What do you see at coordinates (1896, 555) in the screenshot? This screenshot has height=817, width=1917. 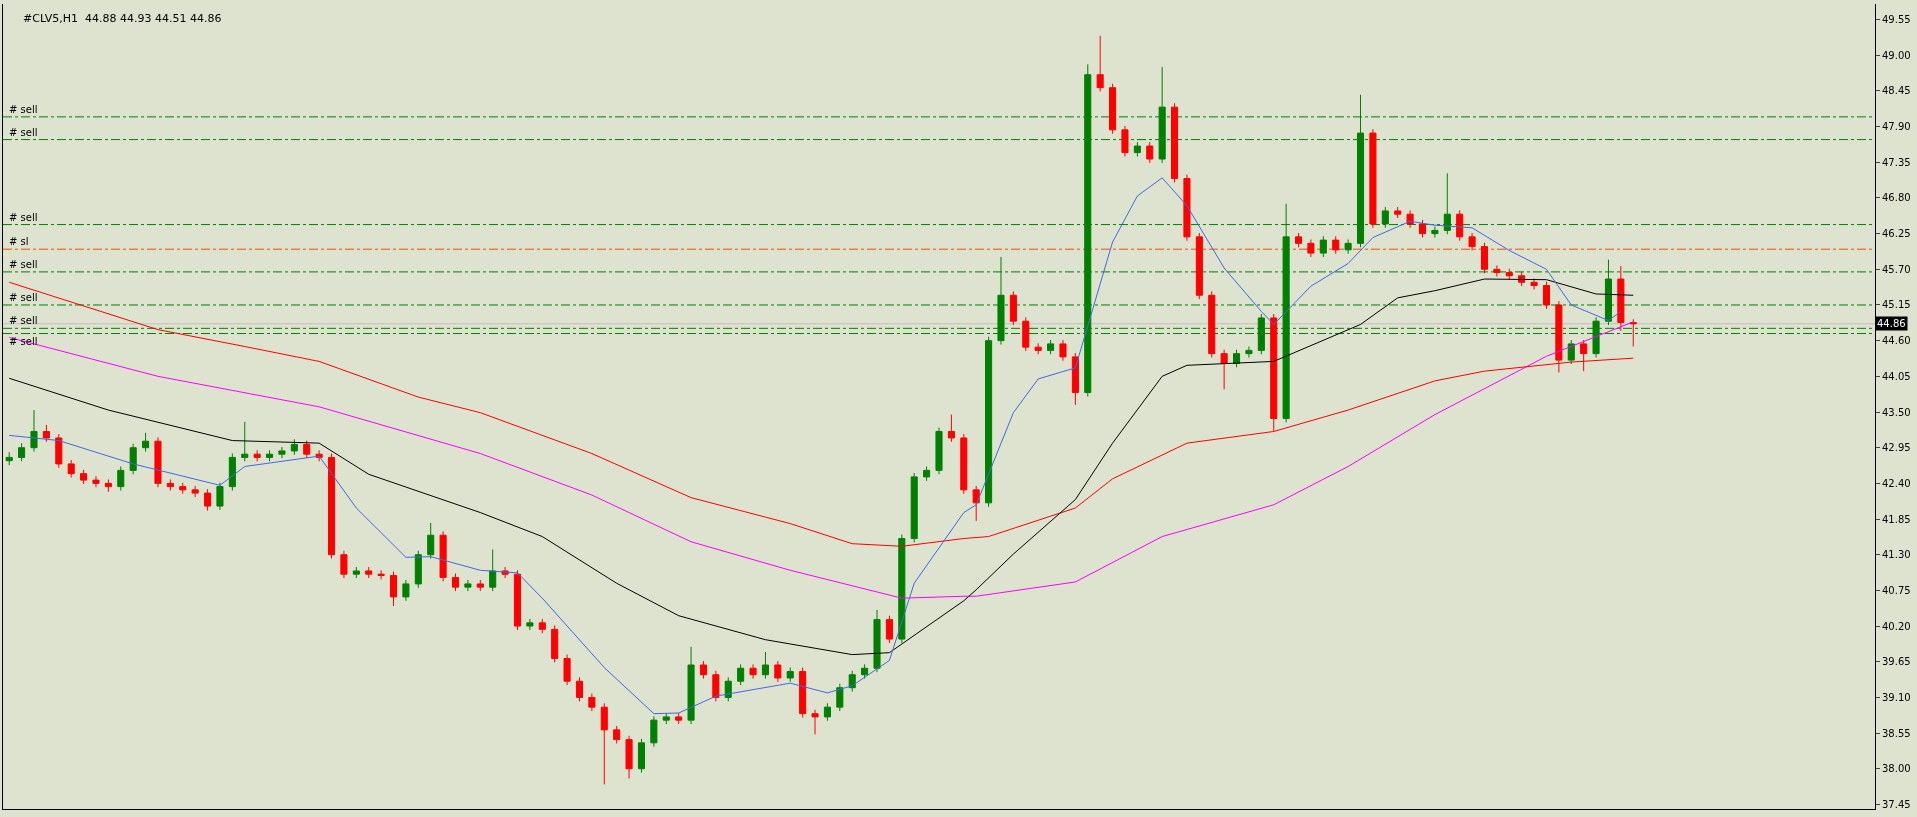 I see `y-tick-label: 41.30` at bounding box center [1896, 555].